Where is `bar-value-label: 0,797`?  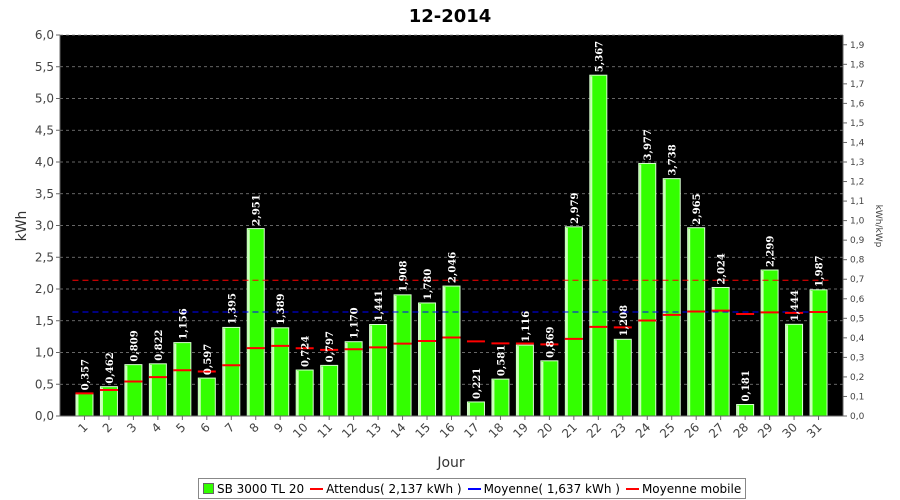
bar-value-label: 0,797 is located at coordinates (330, 346).